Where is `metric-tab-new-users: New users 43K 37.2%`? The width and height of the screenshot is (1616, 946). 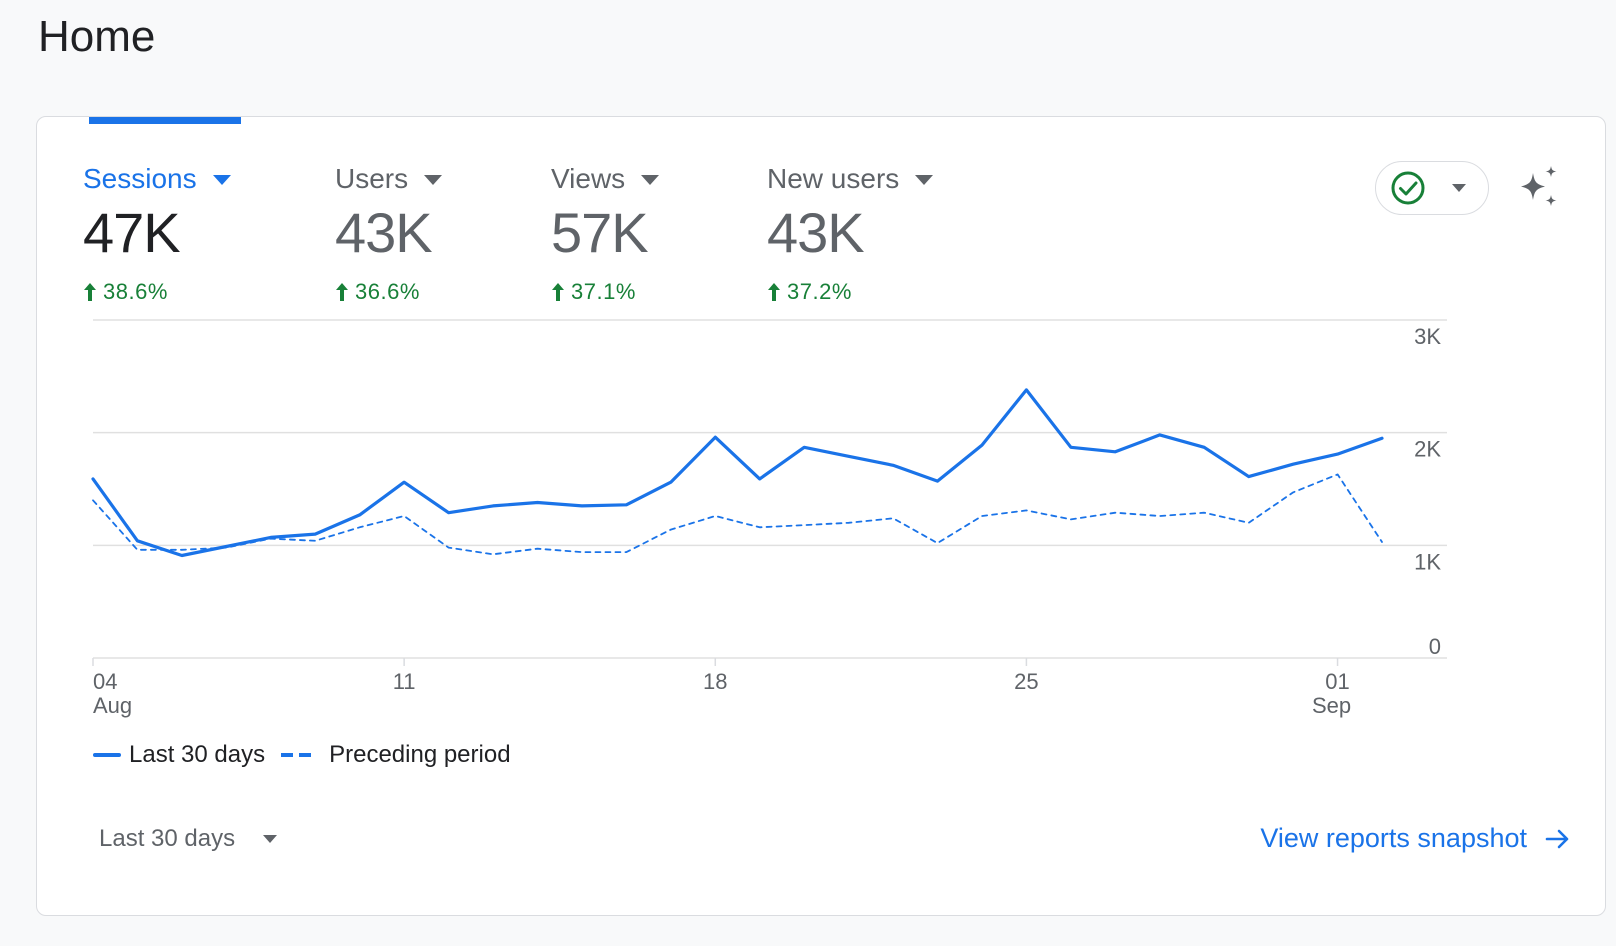
metric-tab-new-users: New users 43K 37.2% is located at coordinates (850, 233).